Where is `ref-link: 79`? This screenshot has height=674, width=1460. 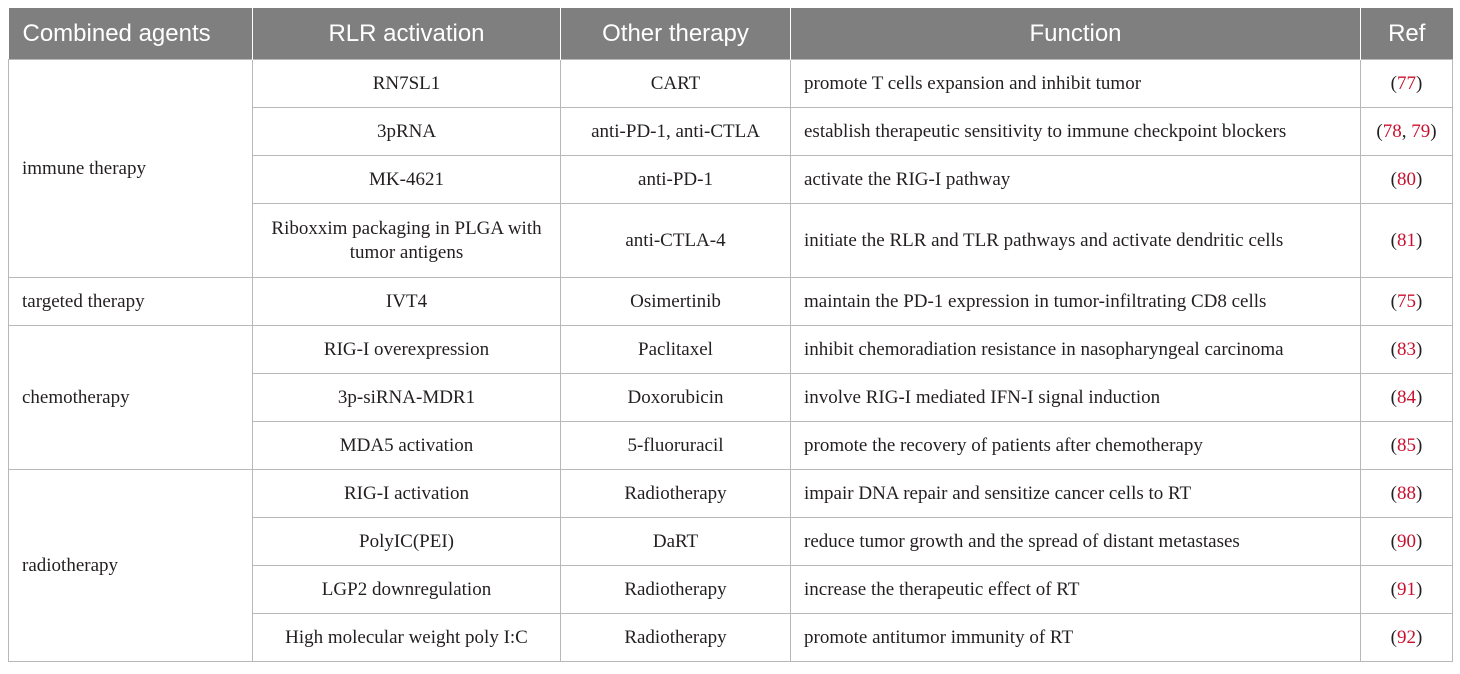
ref-link: 79 is located at coordinates (1421, 131).